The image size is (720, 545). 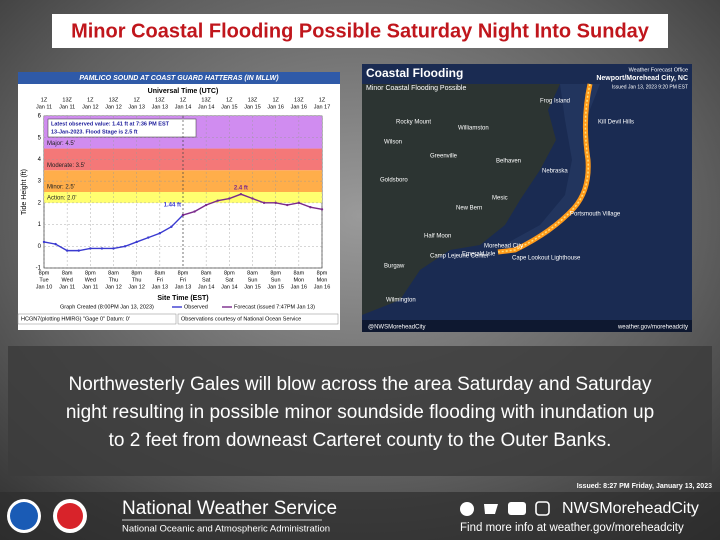 What do you see at coordinates (62, 198) in the screenshot?
I see `stage-label: Action: 2.0'` at bounding box center [62, 198].